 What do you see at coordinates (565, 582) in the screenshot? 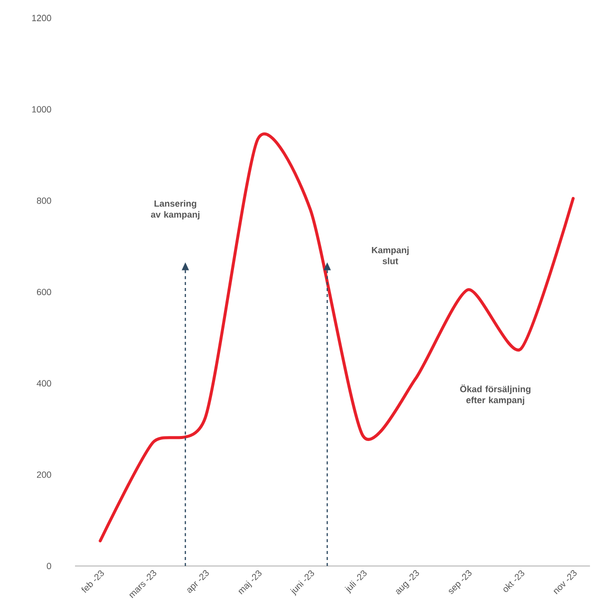
I see `x-tick-label: nov -23` at bounding box center [565, 582].